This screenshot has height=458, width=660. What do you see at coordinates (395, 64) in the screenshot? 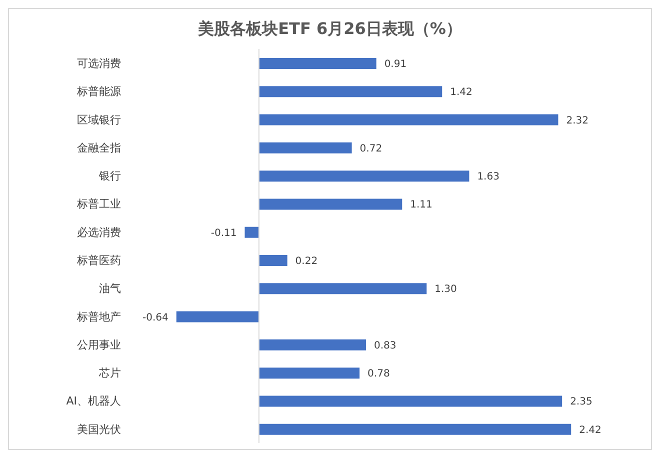
I see `data-label: 0.91` at bounding box center [395, 64].